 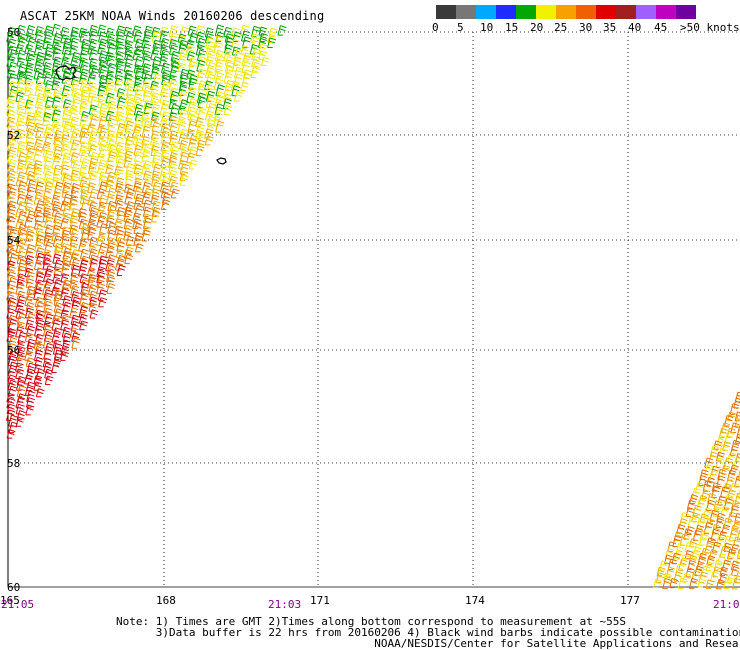 What do you see at coordinates (537, 27) in the screenshot?
I see `colorbar-label: 20` at bounding box center [537, 27].